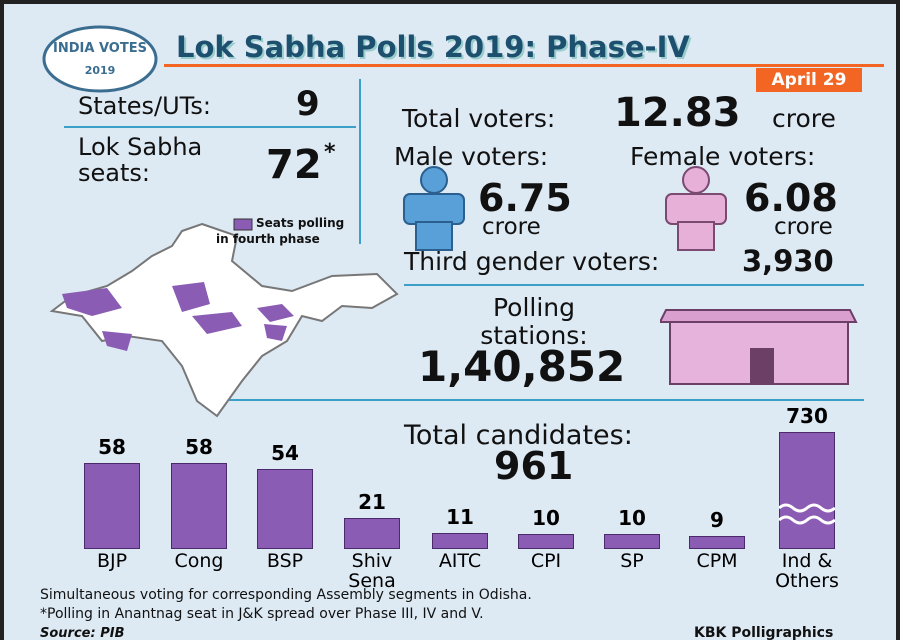 The image size is (900, 640). What do you see at coordinates (511, 227) in the screenshot?
I see `male-unit: crore` at bounding box center [511, 227].